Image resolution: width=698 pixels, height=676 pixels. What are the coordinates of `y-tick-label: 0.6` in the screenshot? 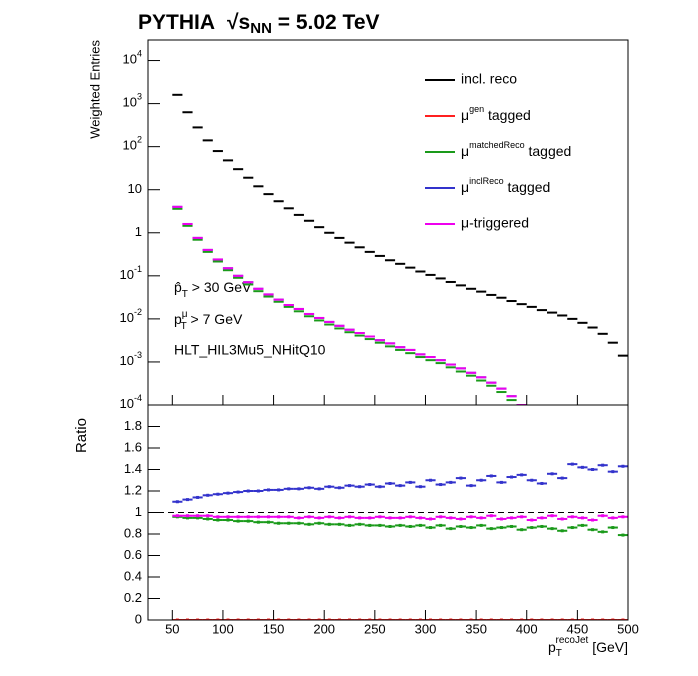 It's located at (133, 554).